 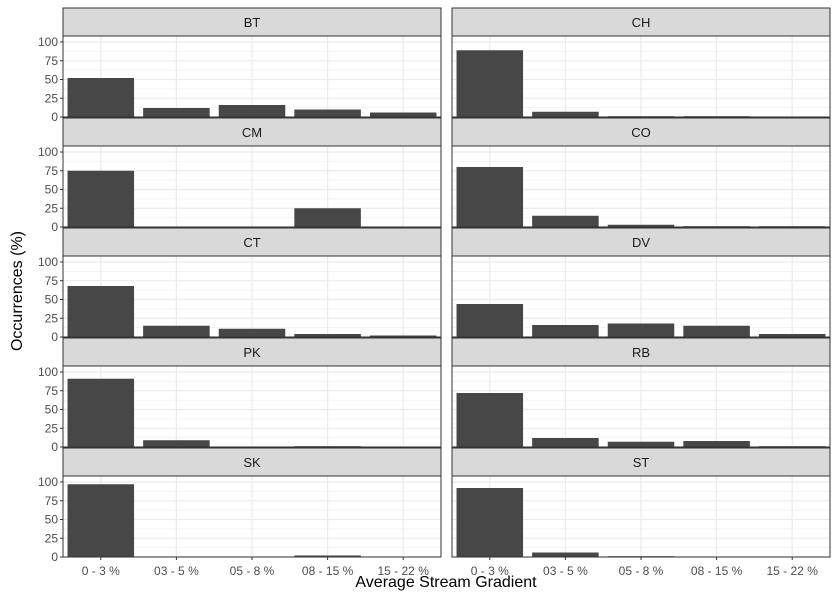 I want to click on facet-label: CT, so click(x=251, y=242).